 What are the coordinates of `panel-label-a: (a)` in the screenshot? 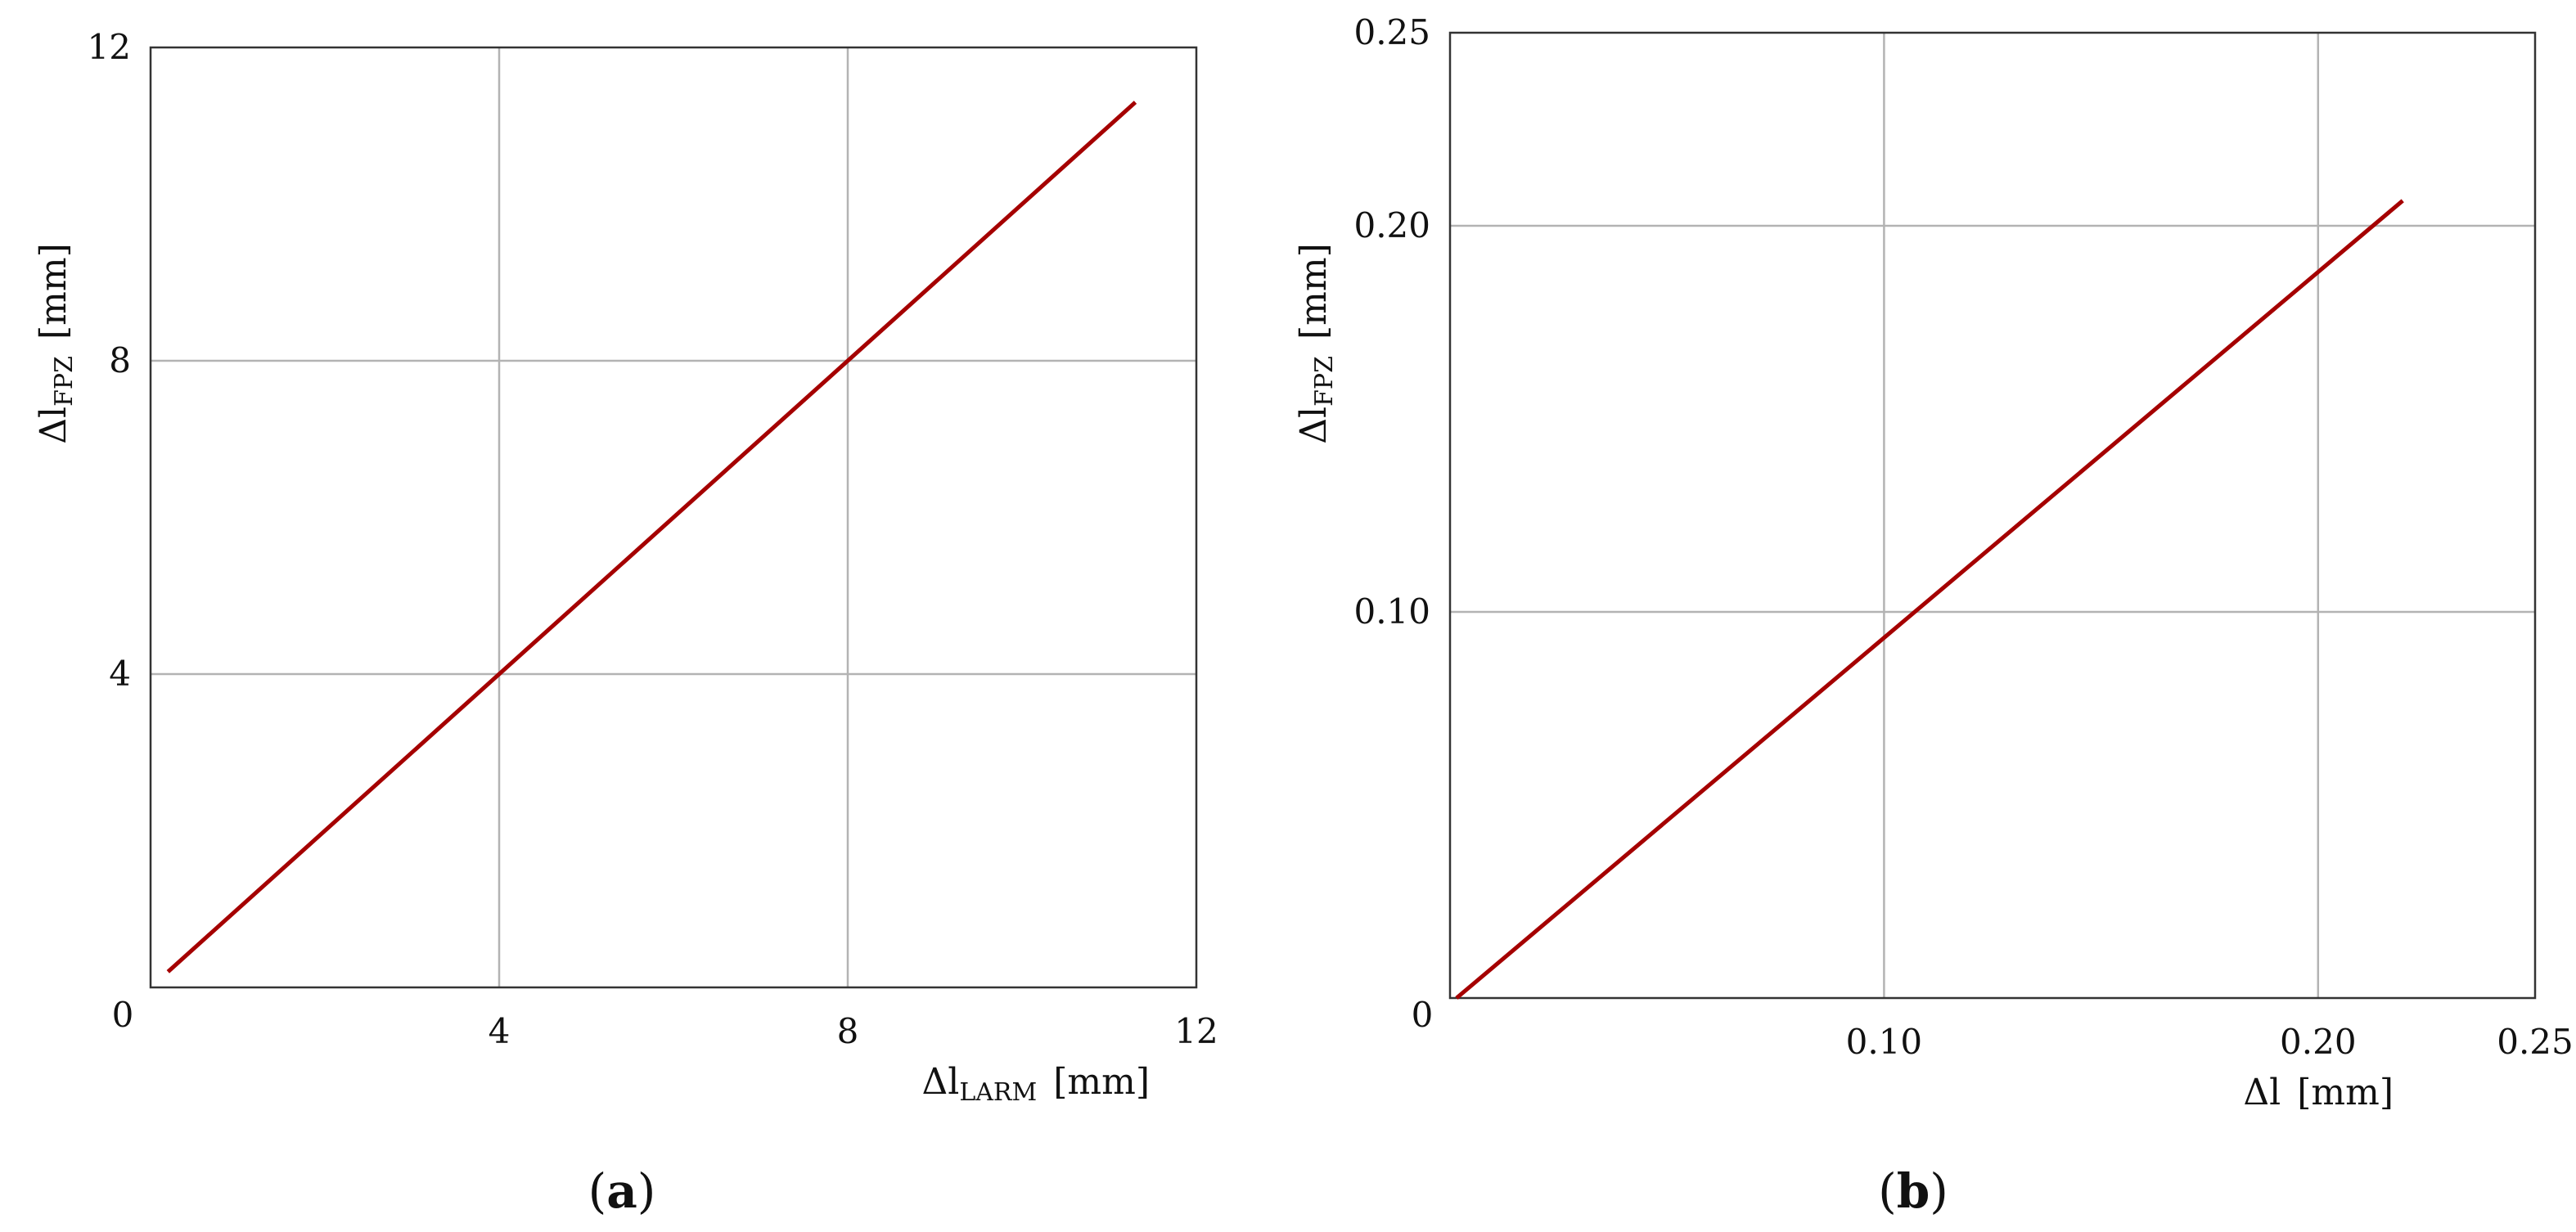 It's located at (622, 1191).